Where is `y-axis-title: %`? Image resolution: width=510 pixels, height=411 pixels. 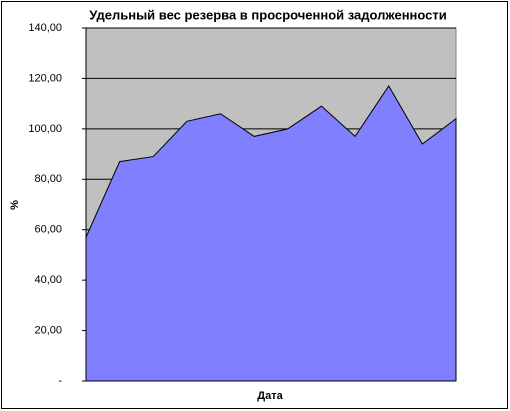
y-axis-title: % is located at coordinates (15, 205).